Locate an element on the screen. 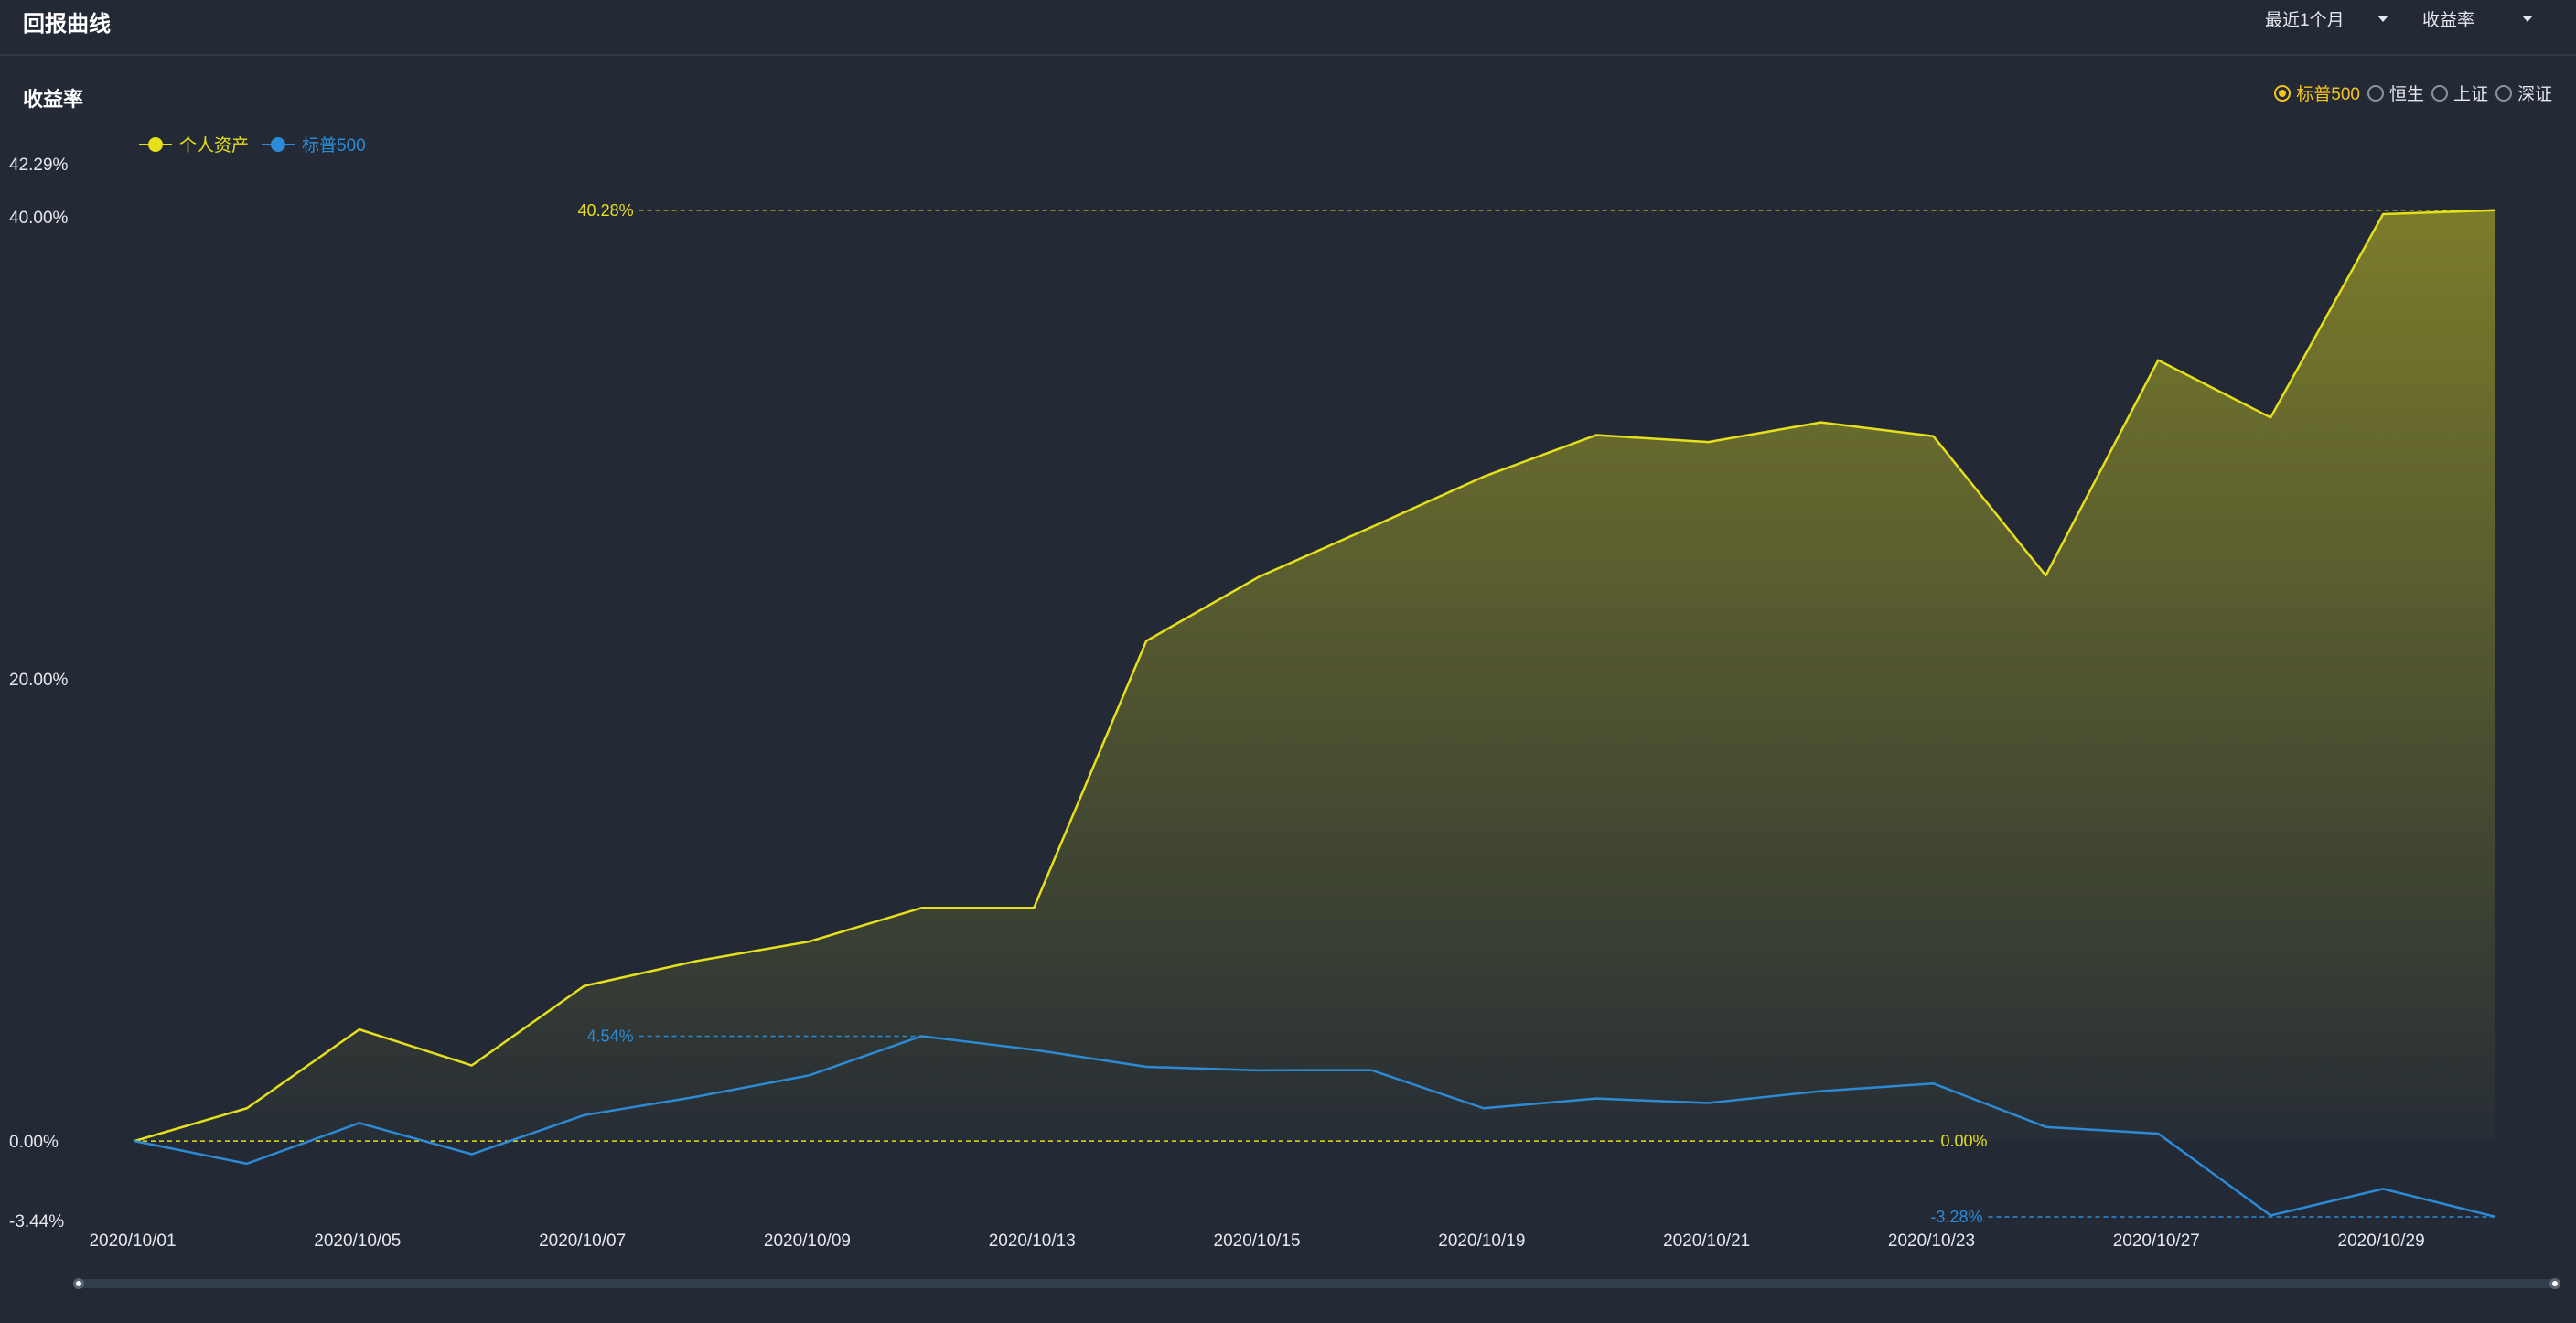 Image resolution: width=2576 pixels, height=1323 pixels. zoom-slider-track is located at coordinates (1318, 1283).